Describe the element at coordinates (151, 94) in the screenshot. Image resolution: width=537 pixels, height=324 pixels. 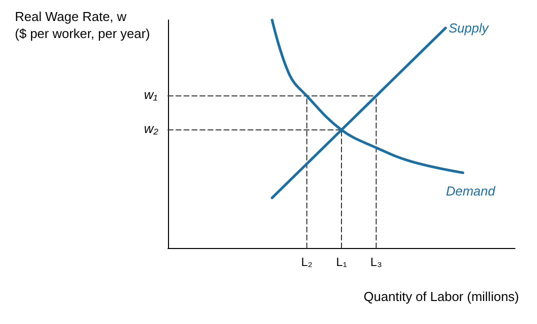
I see `text: w₁` at that location.